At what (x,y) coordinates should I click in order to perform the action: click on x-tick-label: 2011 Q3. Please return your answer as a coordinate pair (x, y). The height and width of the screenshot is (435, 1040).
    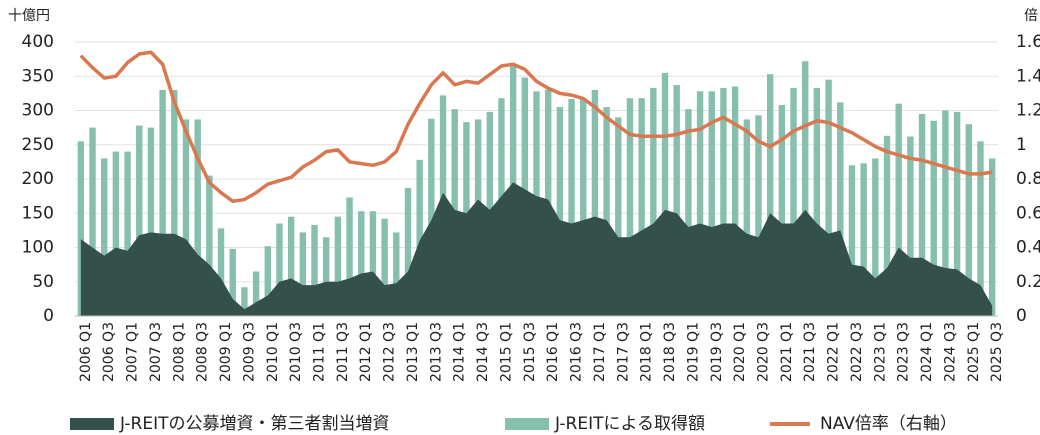
    Looking at the image, I should click on (343, 352).